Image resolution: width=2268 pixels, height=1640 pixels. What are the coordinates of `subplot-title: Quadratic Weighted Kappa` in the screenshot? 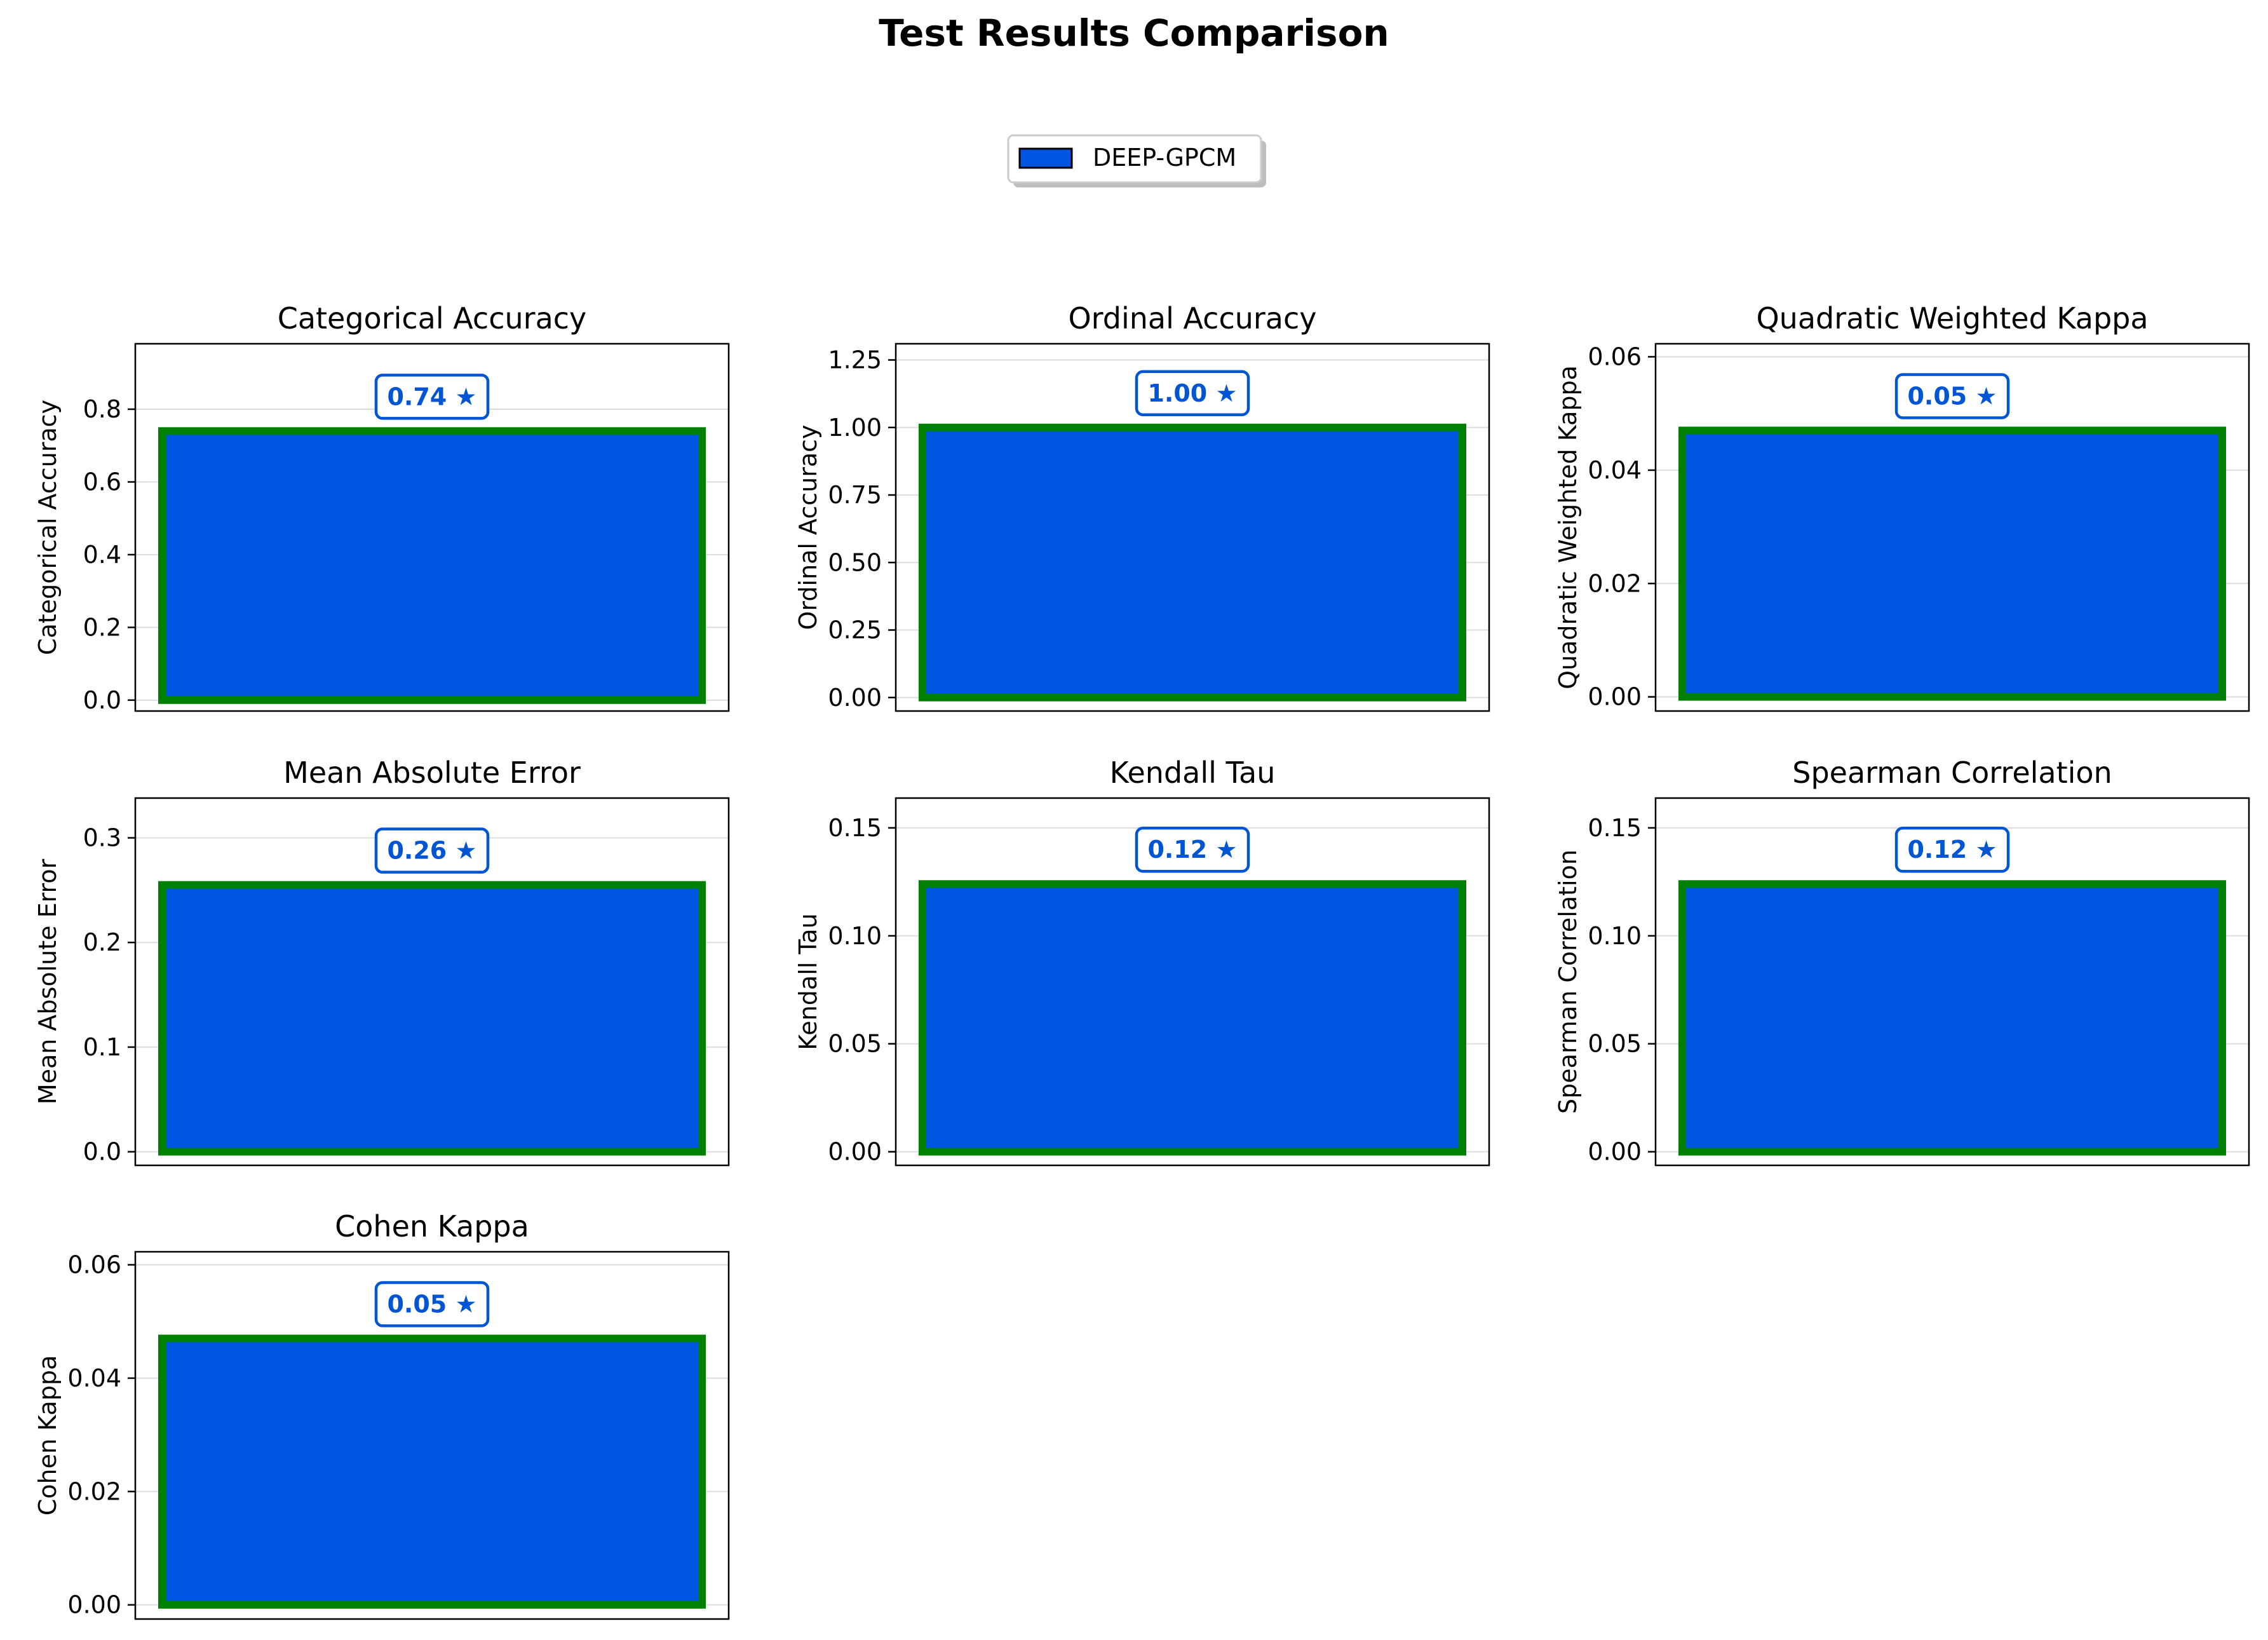 It's located at (1952, 318).